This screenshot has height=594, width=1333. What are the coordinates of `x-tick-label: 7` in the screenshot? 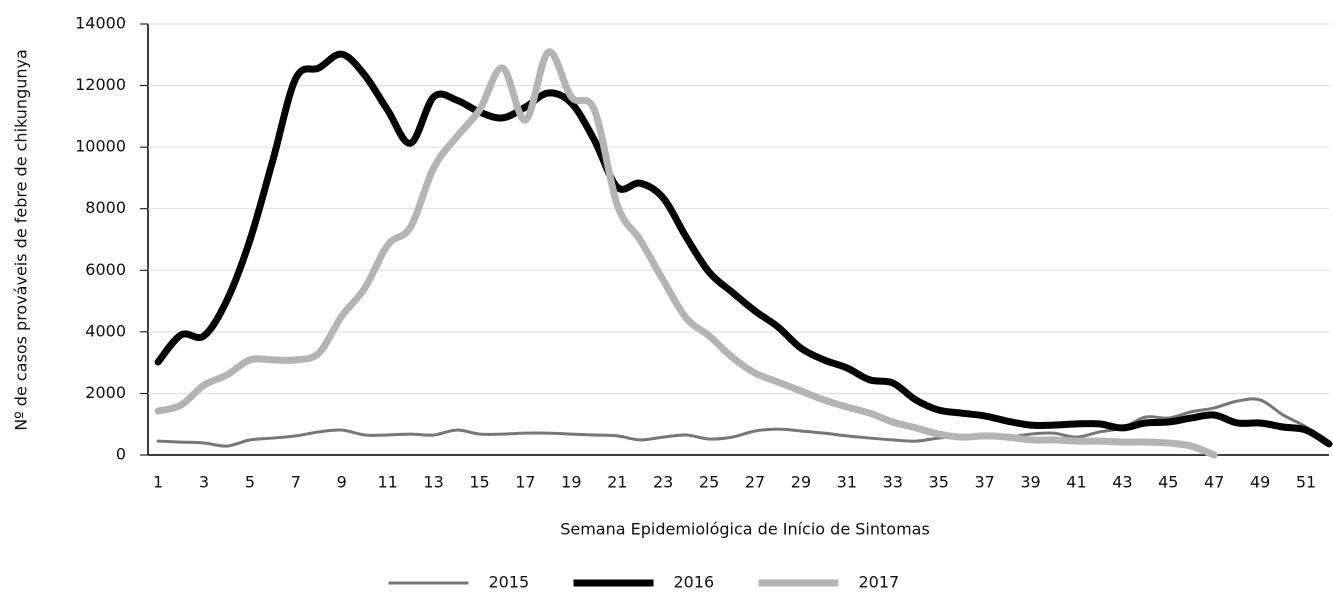 It's located at (296, 482).